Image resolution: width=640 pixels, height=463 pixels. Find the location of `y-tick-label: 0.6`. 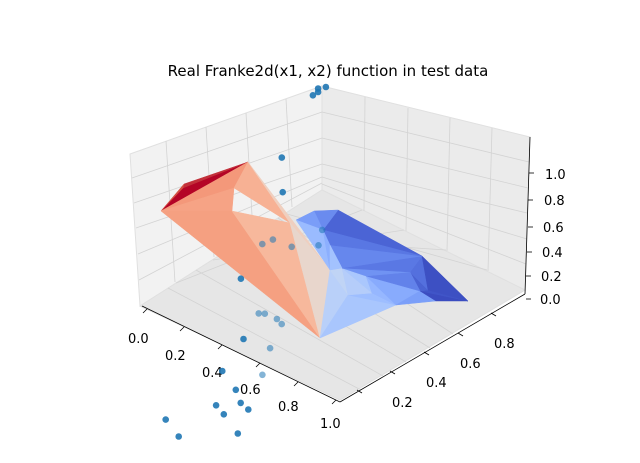

y-tick-label: 0.6 is located at coordinates (470, 364).